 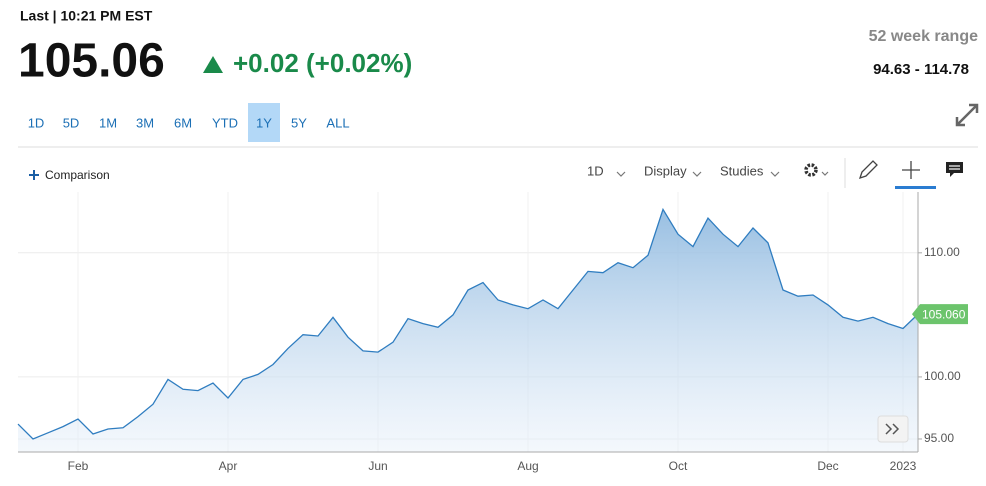 I want to click on last-tag, so click(x=940, y=314).